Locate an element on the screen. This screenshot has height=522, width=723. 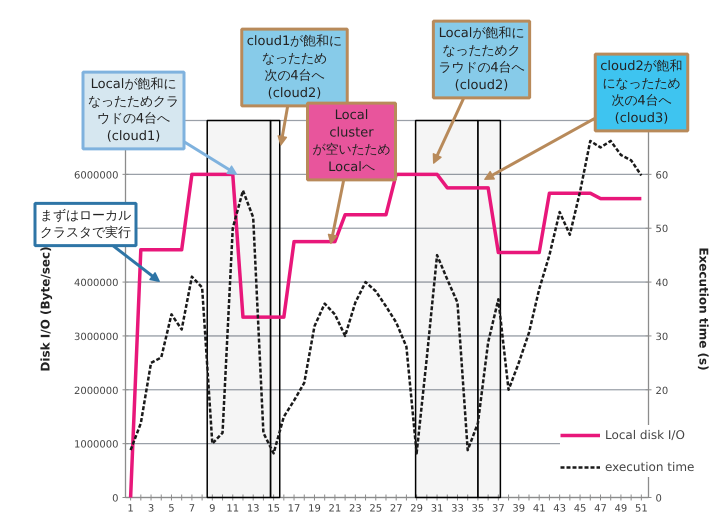
x-tick-label: 11 is located at coordinates (233, 509).